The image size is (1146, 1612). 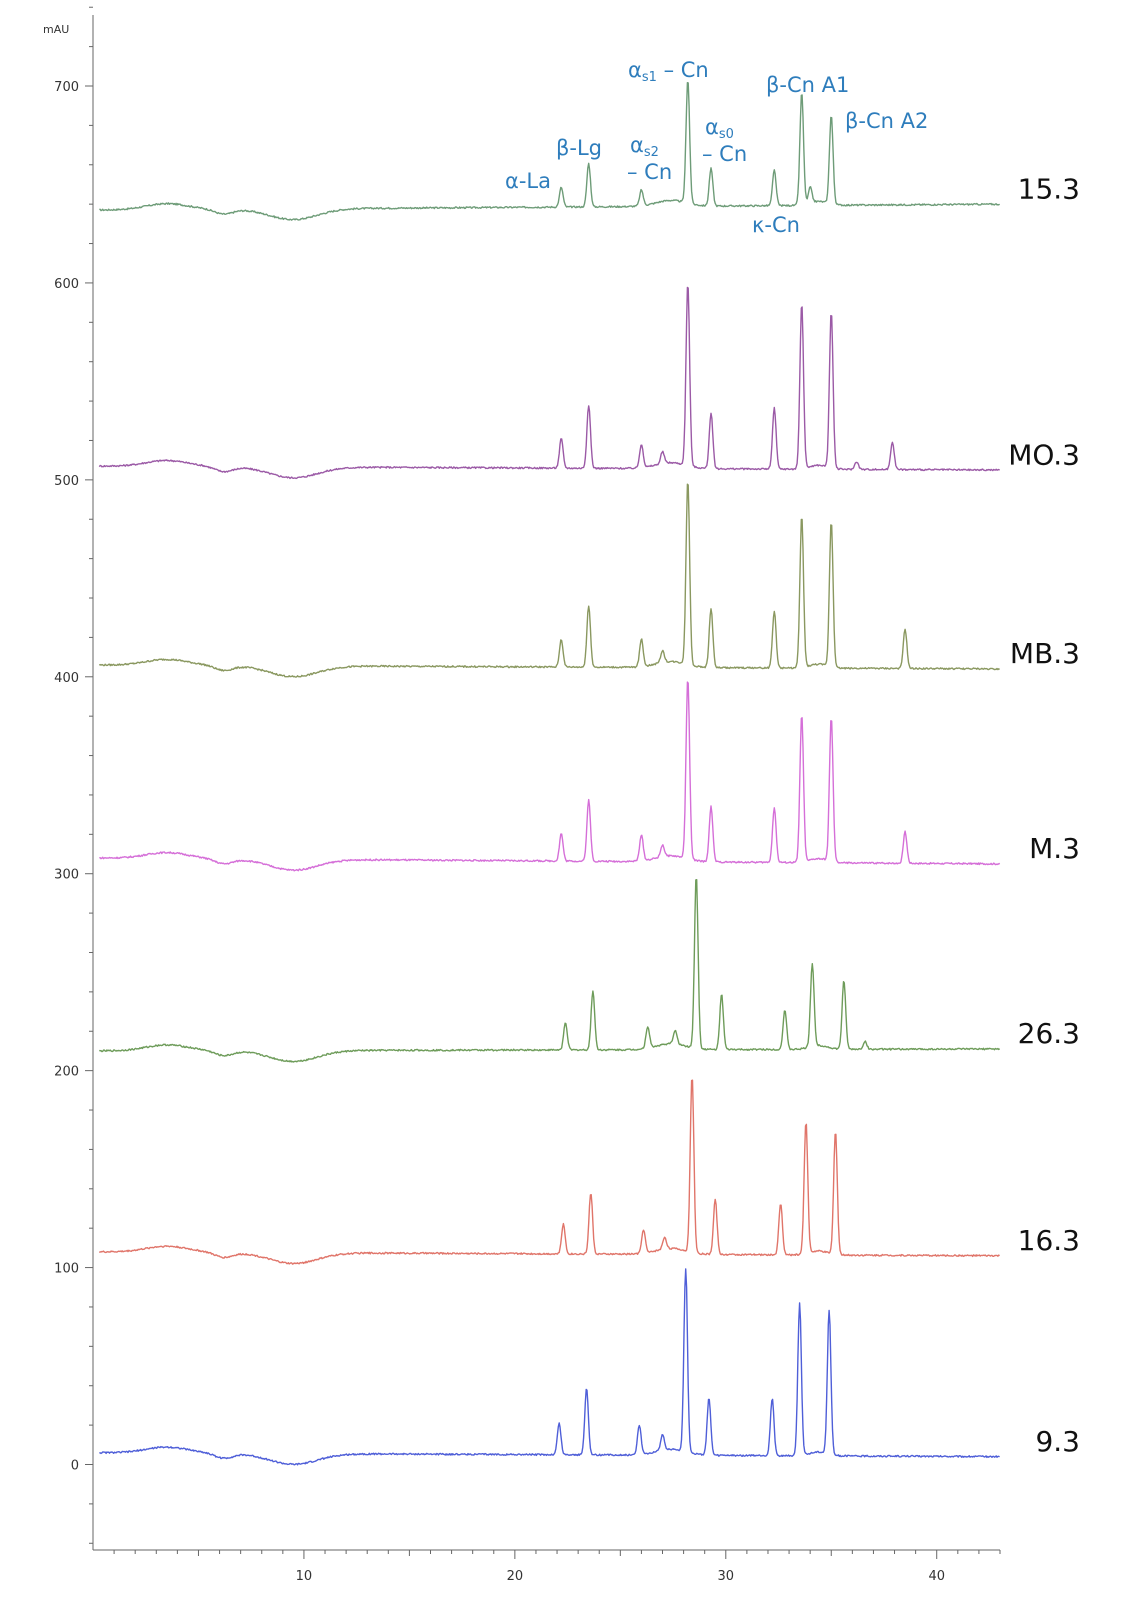 I want to click on y-tick-label: 600, so click(x=66, y=284).